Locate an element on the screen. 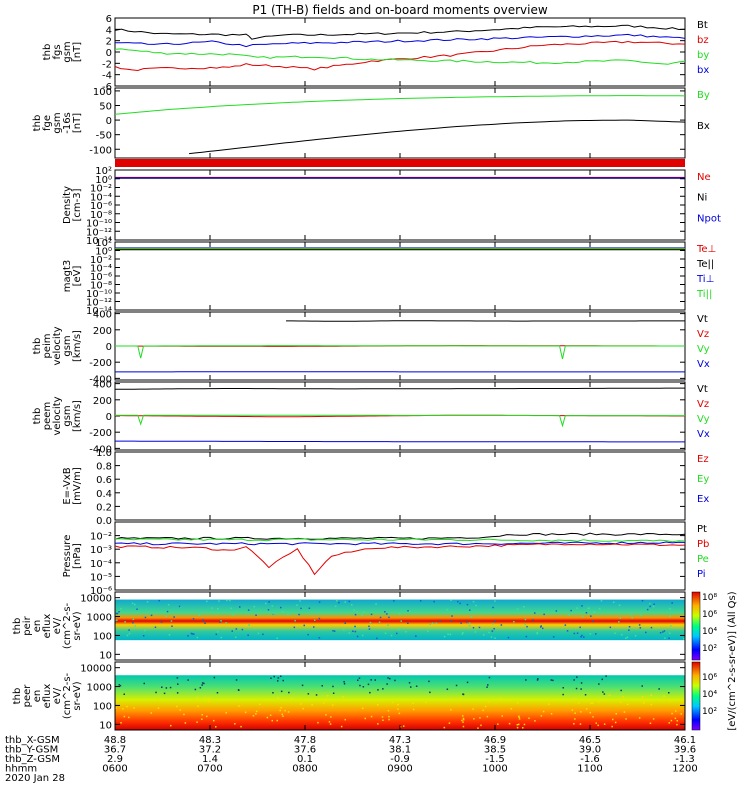  density-legend-0: Ne is located at coordinates (704, 177).